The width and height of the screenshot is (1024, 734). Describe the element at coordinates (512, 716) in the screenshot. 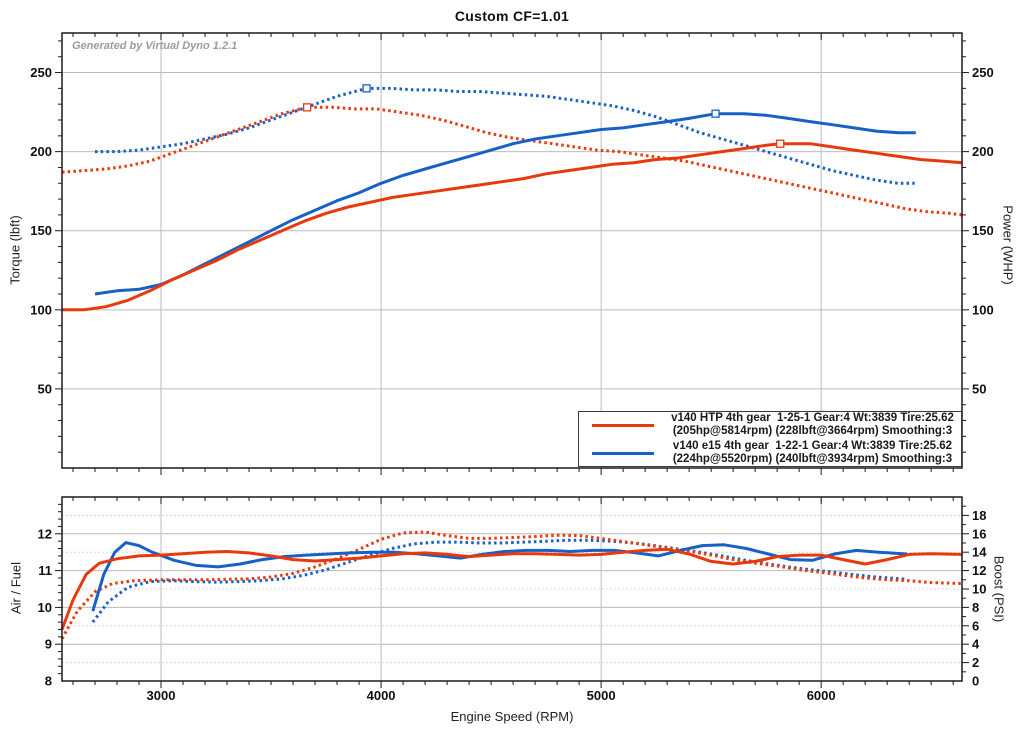

I see `engine-speed-axis-title: Engine Speed (RPM)` at that location.